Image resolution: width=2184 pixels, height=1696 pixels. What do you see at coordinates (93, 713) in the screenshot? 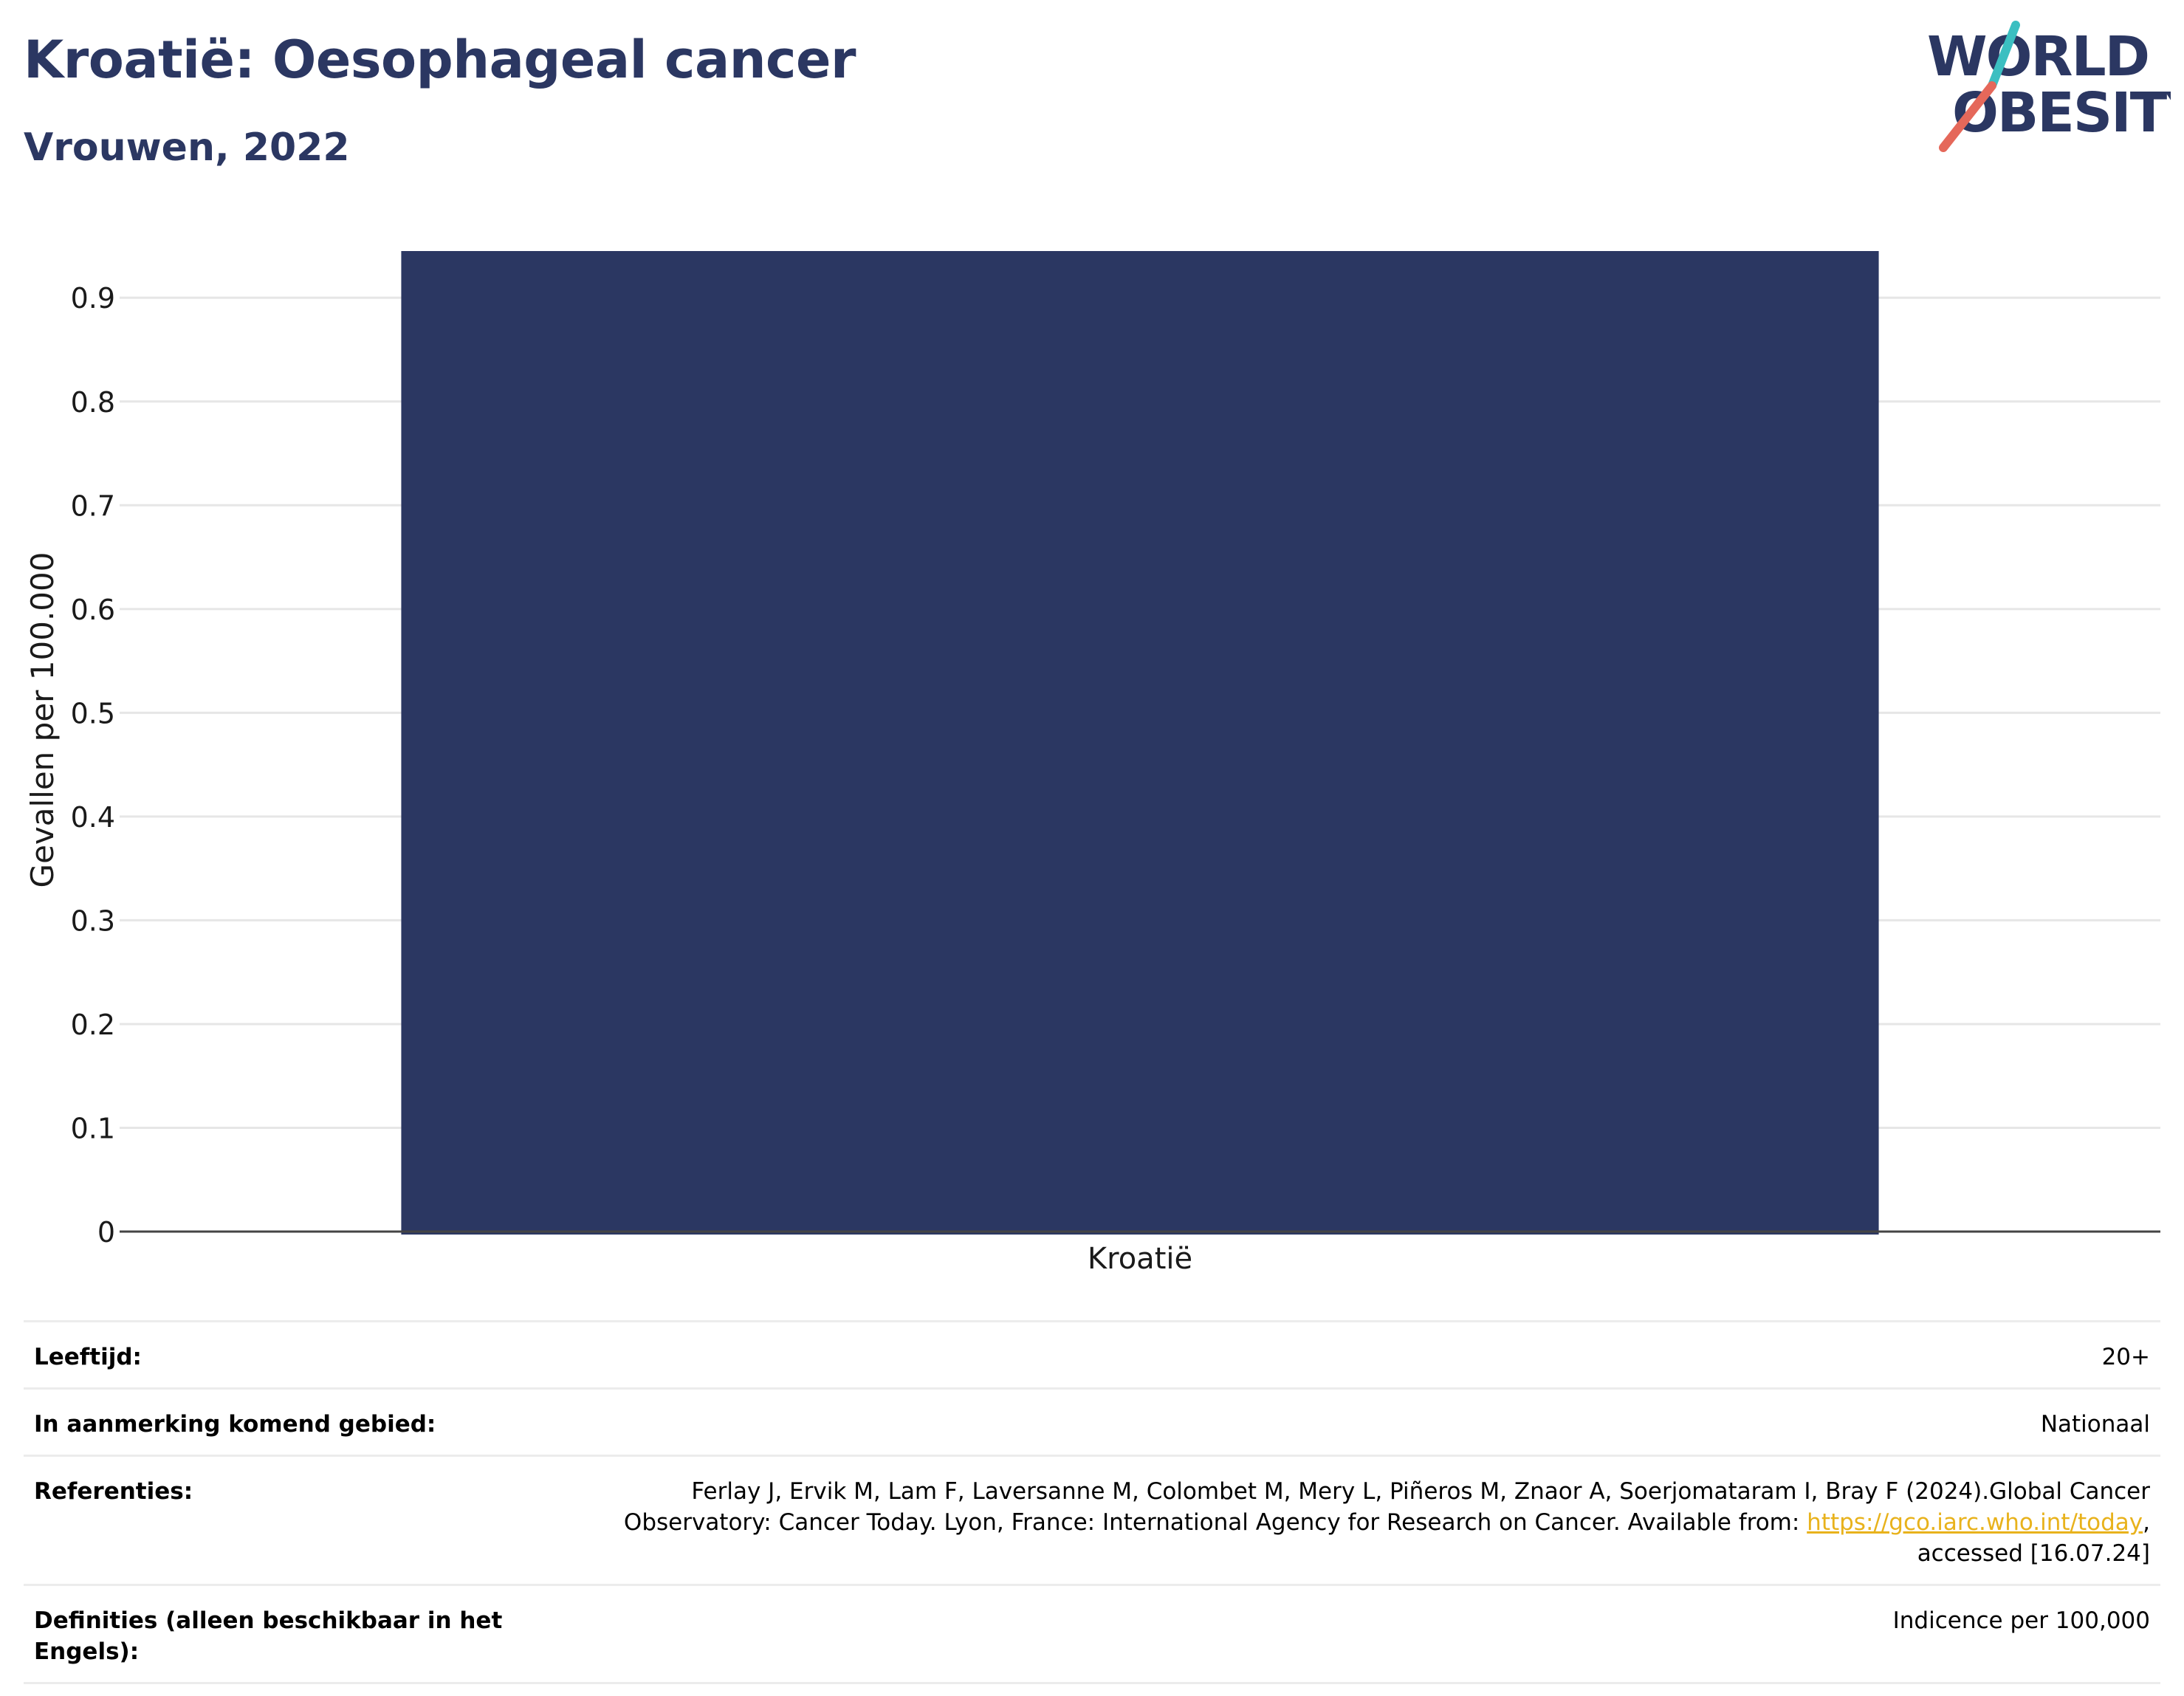
I see `y-tick-label: 0.5` at bounding box center [93, 713].